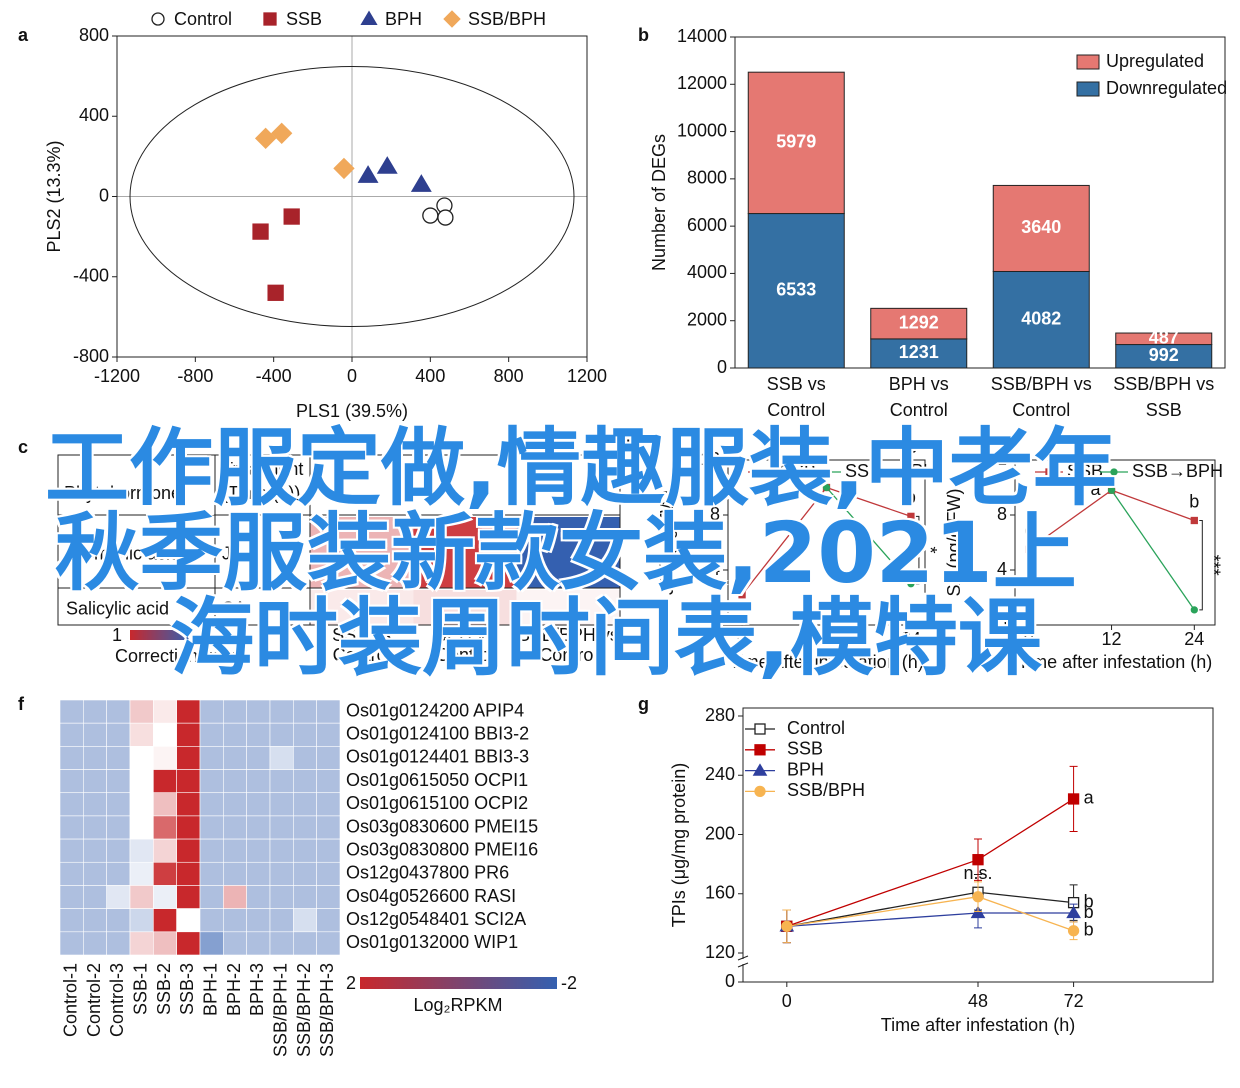 The height and width of the screenshot is (1088, 1240). Describe the element at coordinates (437, 734) in the screenshot. I see `row-label: Os01g0124100 BBI3-2` at that location.